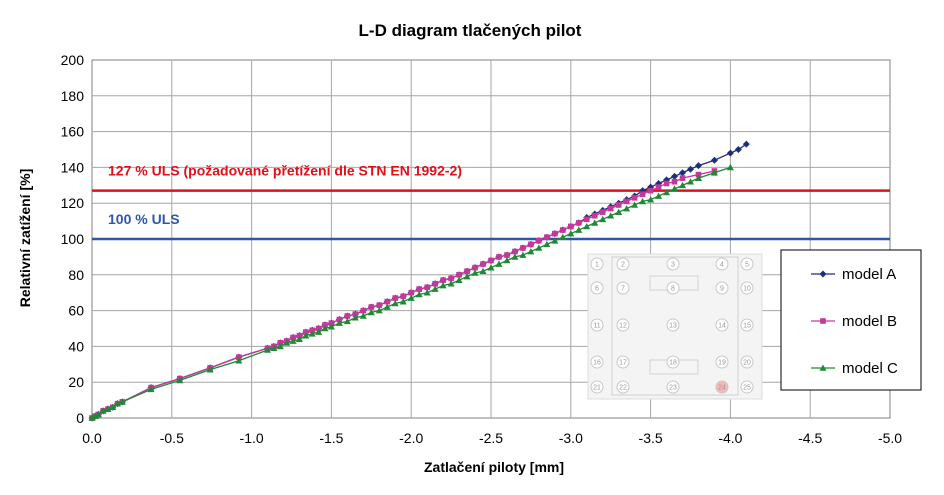  I want to click on x-tick-label: -1.5, so click(331, 438).